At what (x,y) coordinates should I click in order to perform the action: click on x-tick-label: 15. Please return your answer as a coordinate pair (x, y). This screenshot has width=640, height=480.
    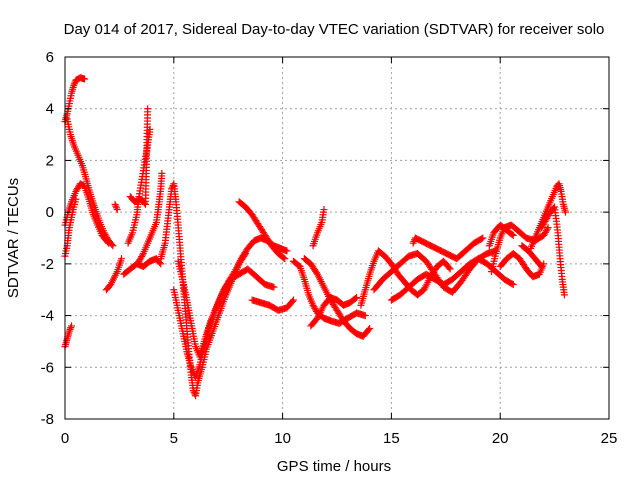
    Looking at the image, I should click on (391, 438).